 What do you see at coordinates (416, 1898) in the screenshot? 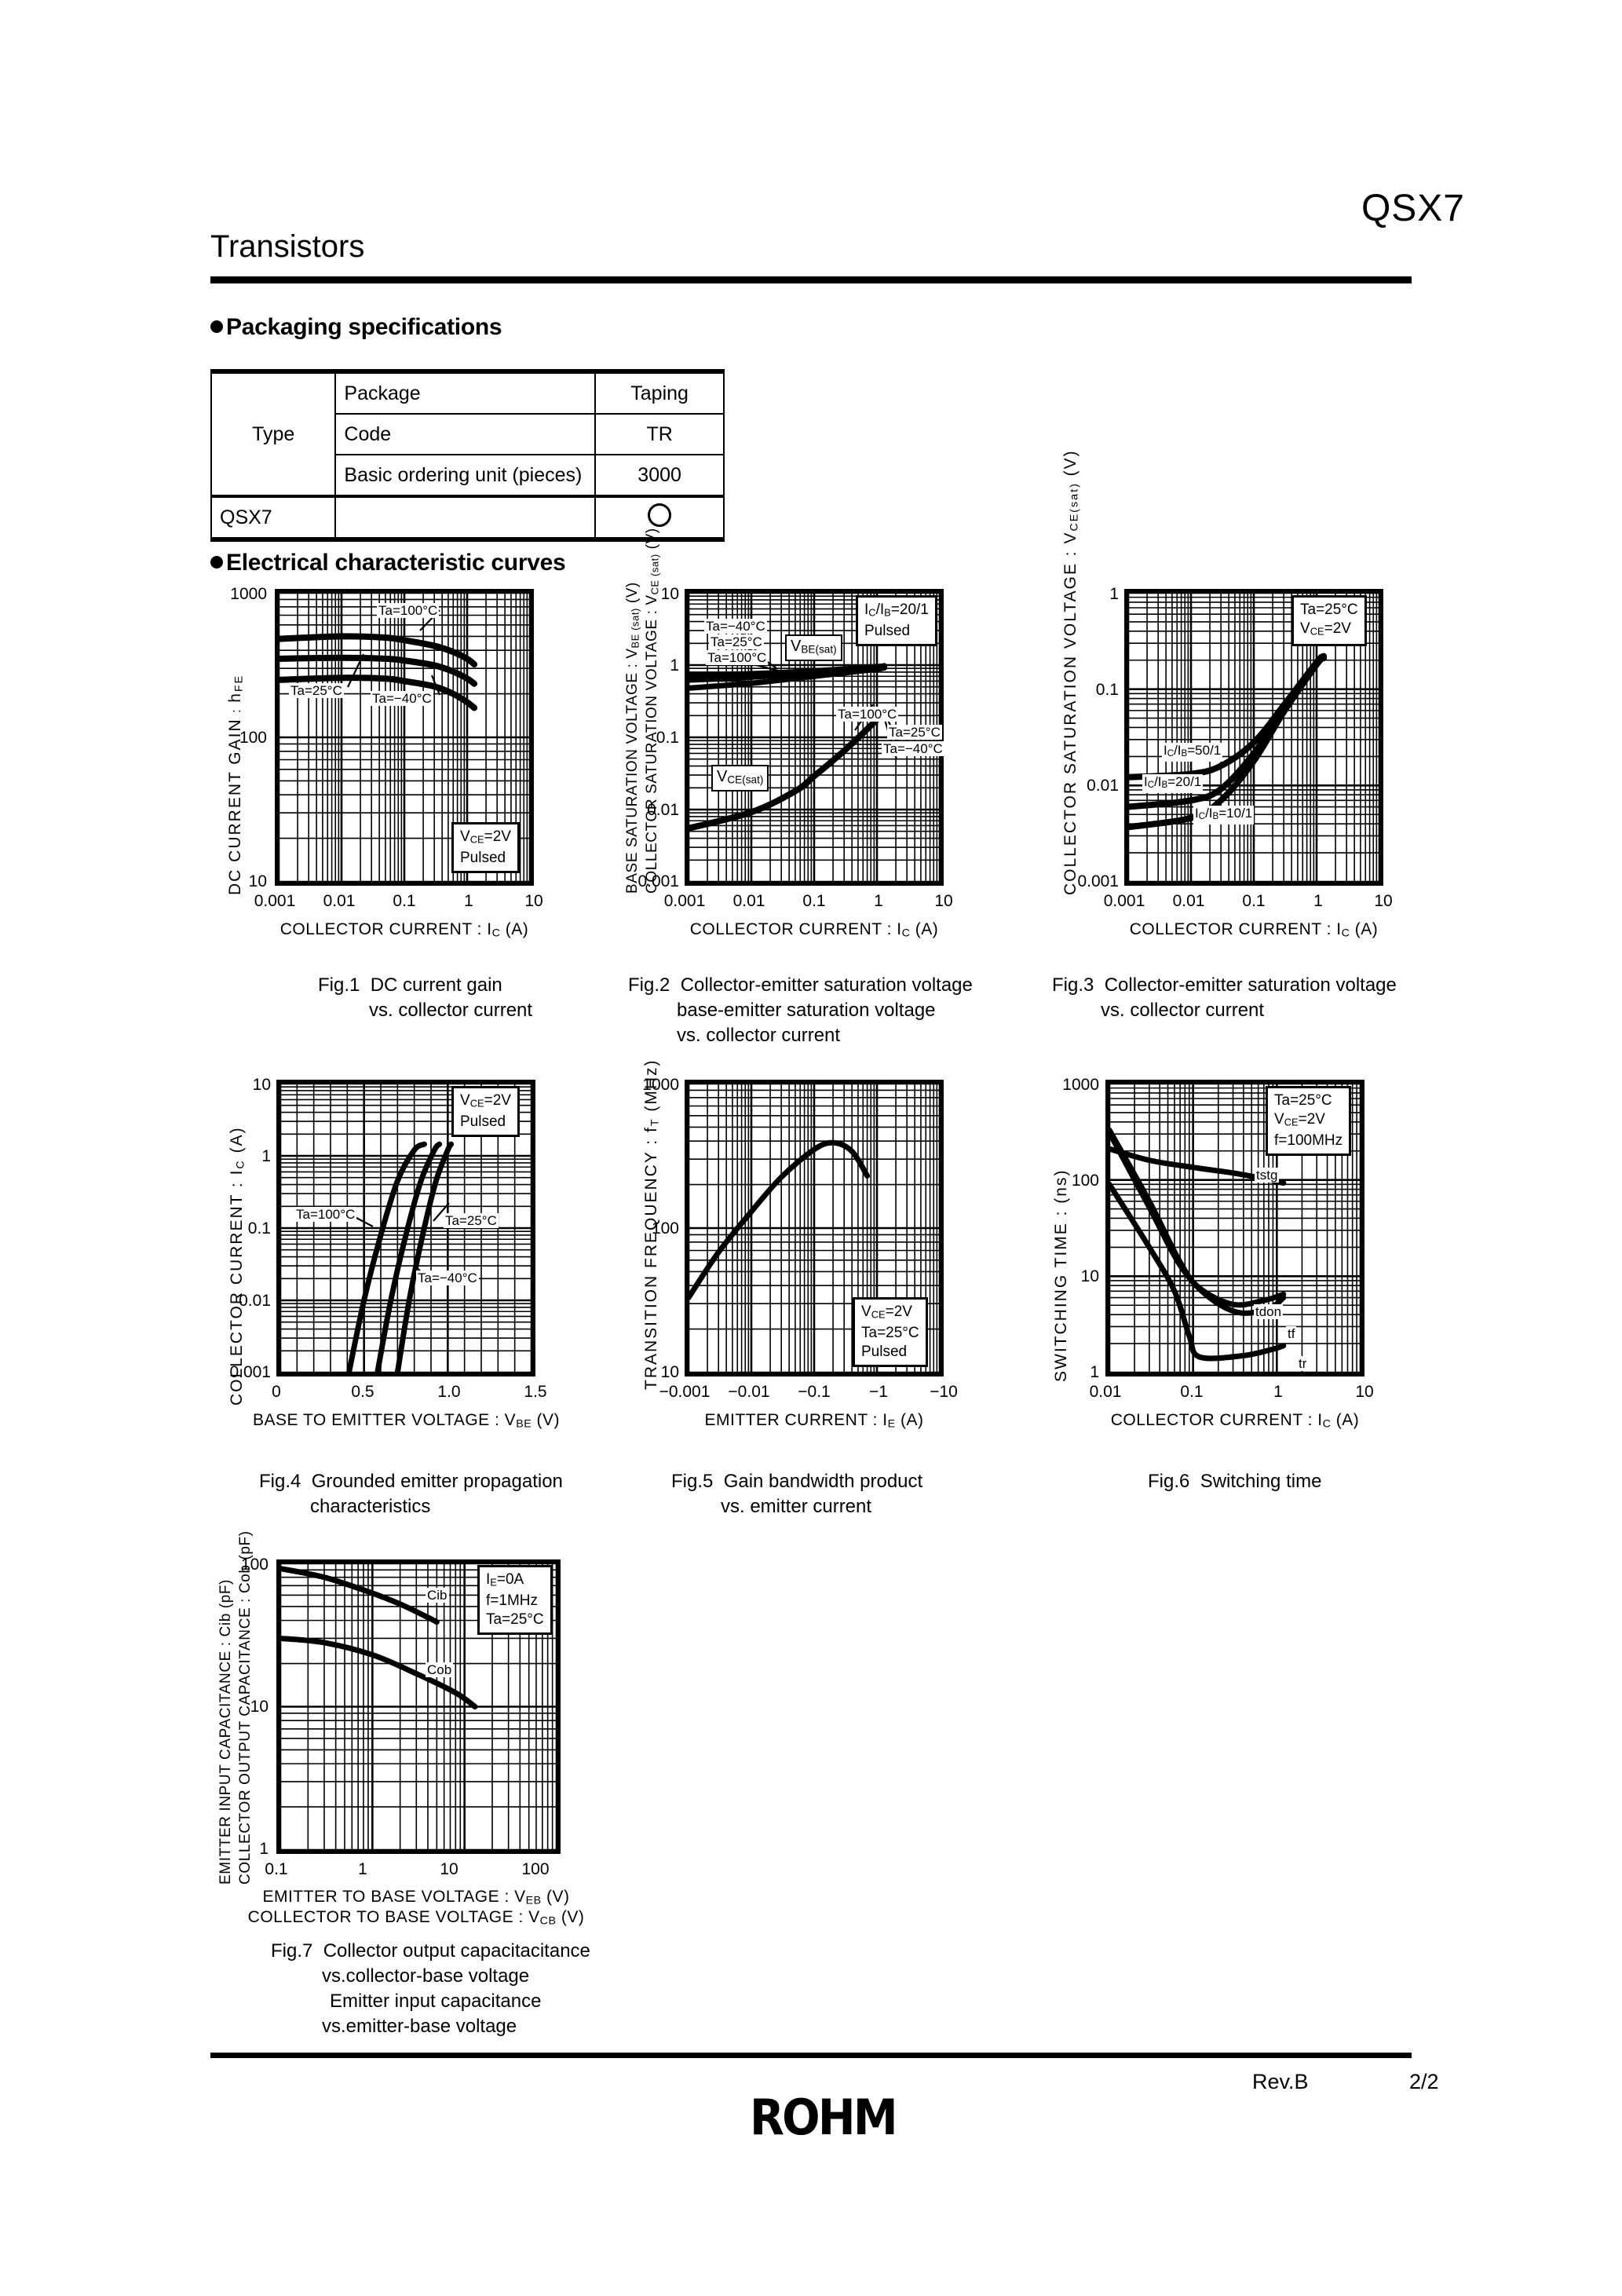
I see `fig7-x-axis-label-1: EMITTER TO BASE VOLTAGE : VEB (V)` at bounding box center [416, 1898].